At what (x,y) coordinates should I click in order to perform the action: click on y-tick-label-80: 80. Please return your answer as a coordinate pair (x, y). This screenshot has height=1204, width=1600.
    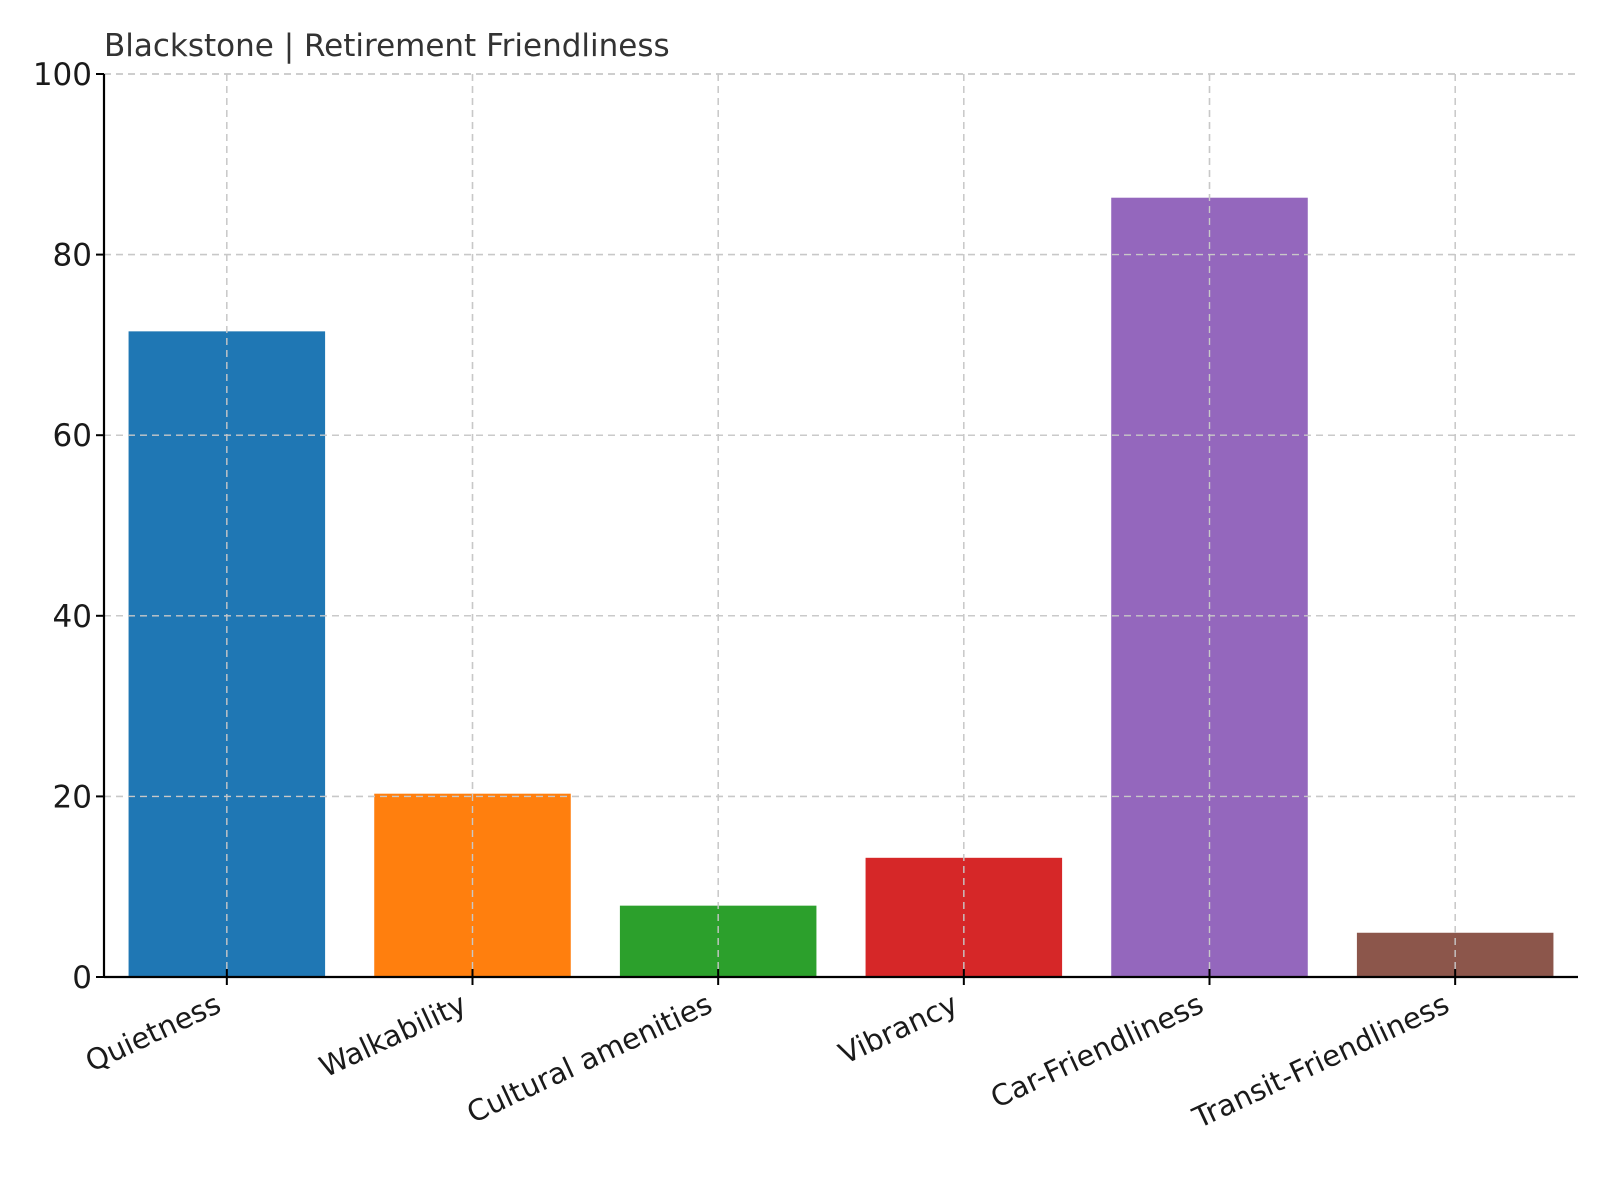
    Looking at the image, I should click on (72, 256).